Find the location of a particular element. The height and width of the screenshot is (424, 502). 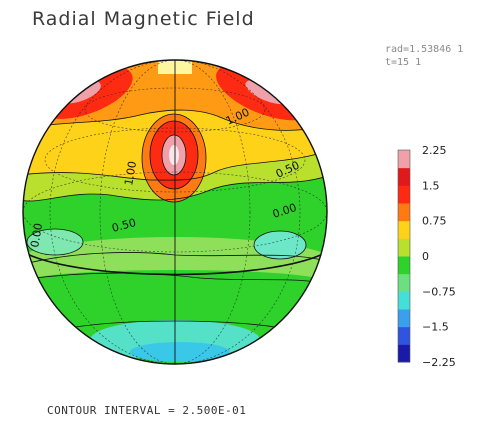

colorbar-ticks: 2.25 1.5 0.75 0 −0.75 −1.5 −2.25 is located at coordinates (439, 256).